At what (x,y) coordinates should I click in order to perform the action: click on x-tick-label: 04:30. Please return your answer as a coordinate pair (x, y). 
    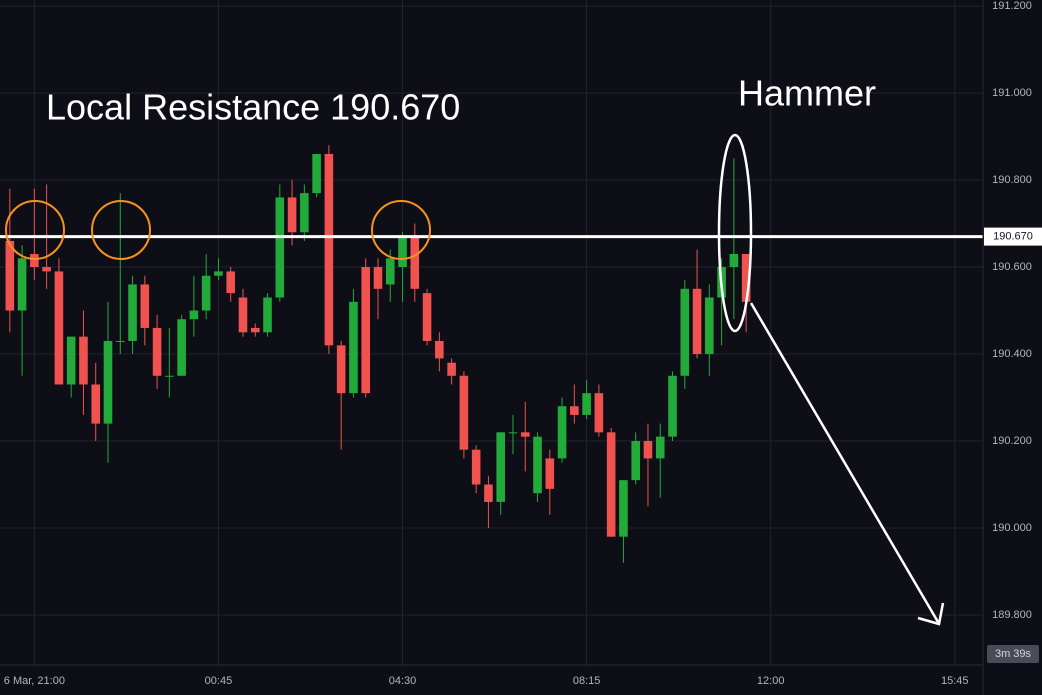
    Looking at the image, I should click on (403, 681).